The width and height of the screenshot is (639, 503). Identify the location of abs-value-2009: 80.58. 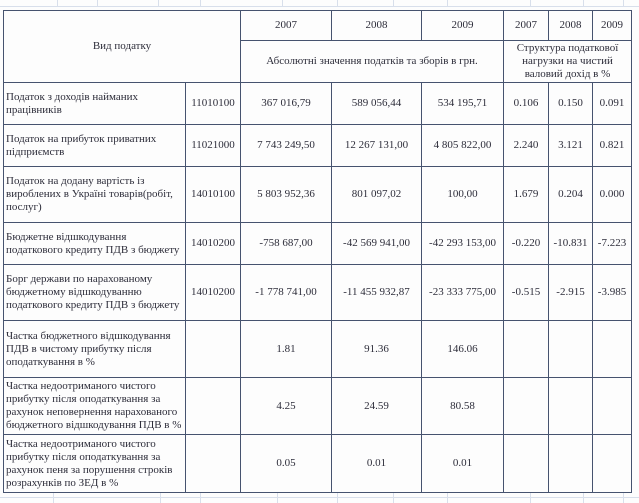
(462, 406).